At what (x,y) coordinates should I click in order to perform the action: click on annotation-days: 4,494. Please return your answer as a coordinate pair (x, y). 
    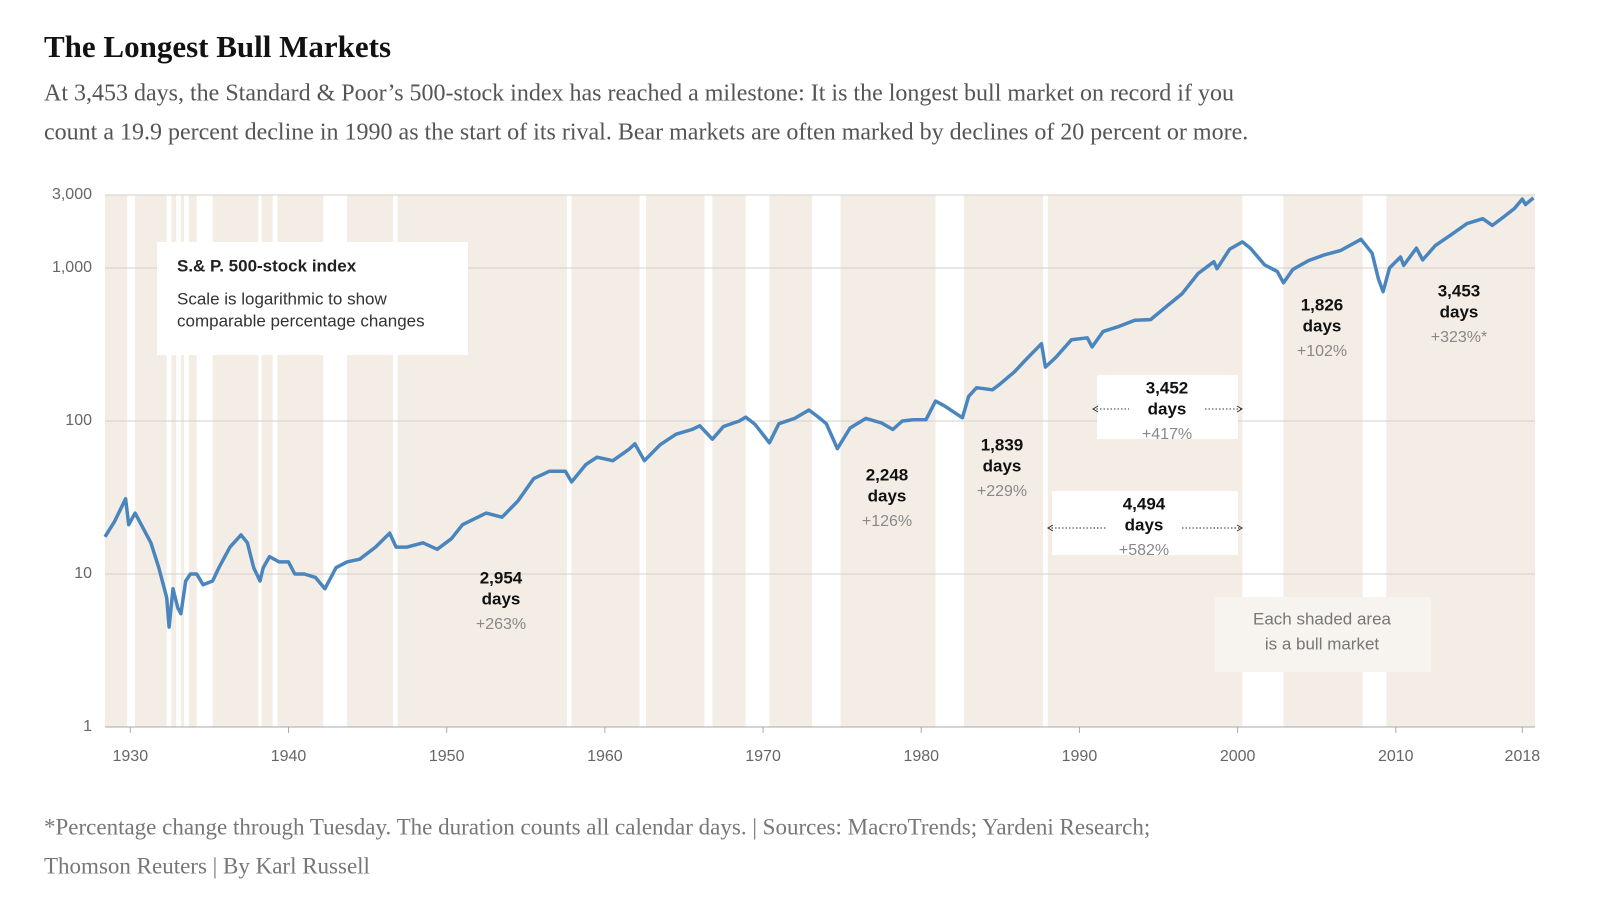
    Looking at the image, I should click on (1144, 503).